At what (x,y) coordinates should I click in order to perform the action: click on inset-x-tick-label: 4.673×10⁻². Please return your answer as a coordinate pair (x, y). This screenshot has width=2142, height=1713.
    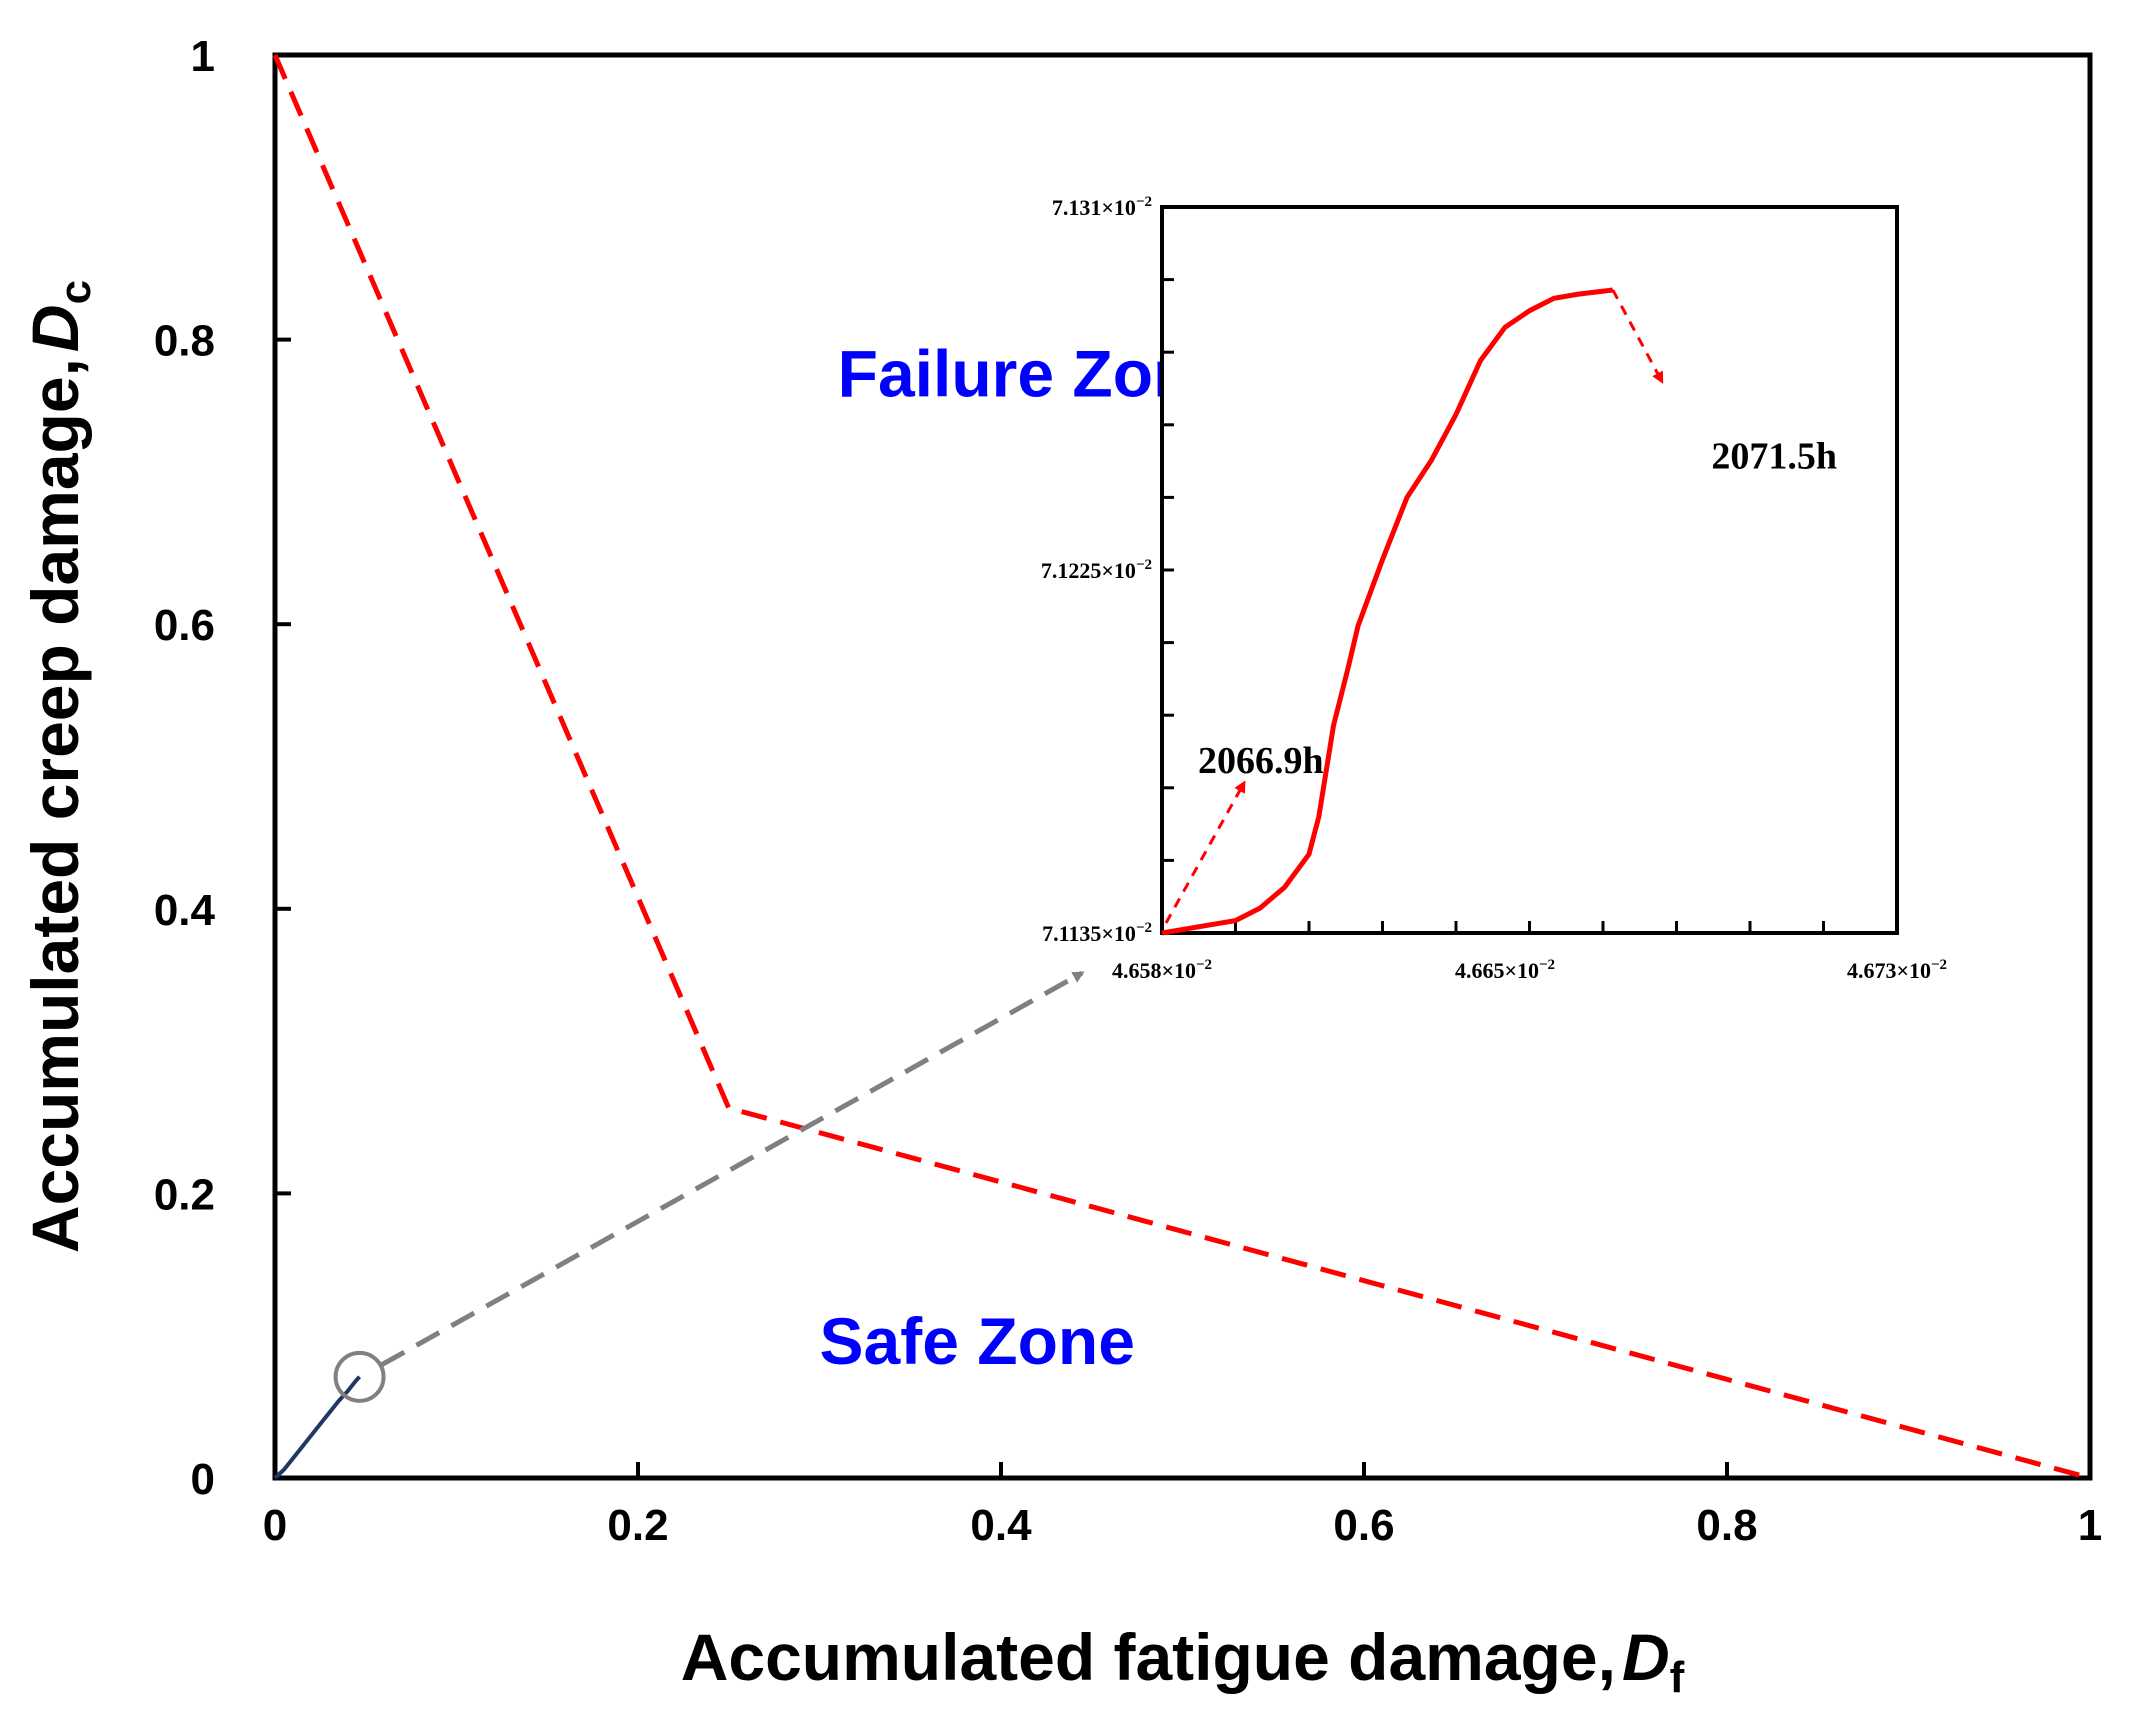
    Looking at the image, I should click on (1897, 970).